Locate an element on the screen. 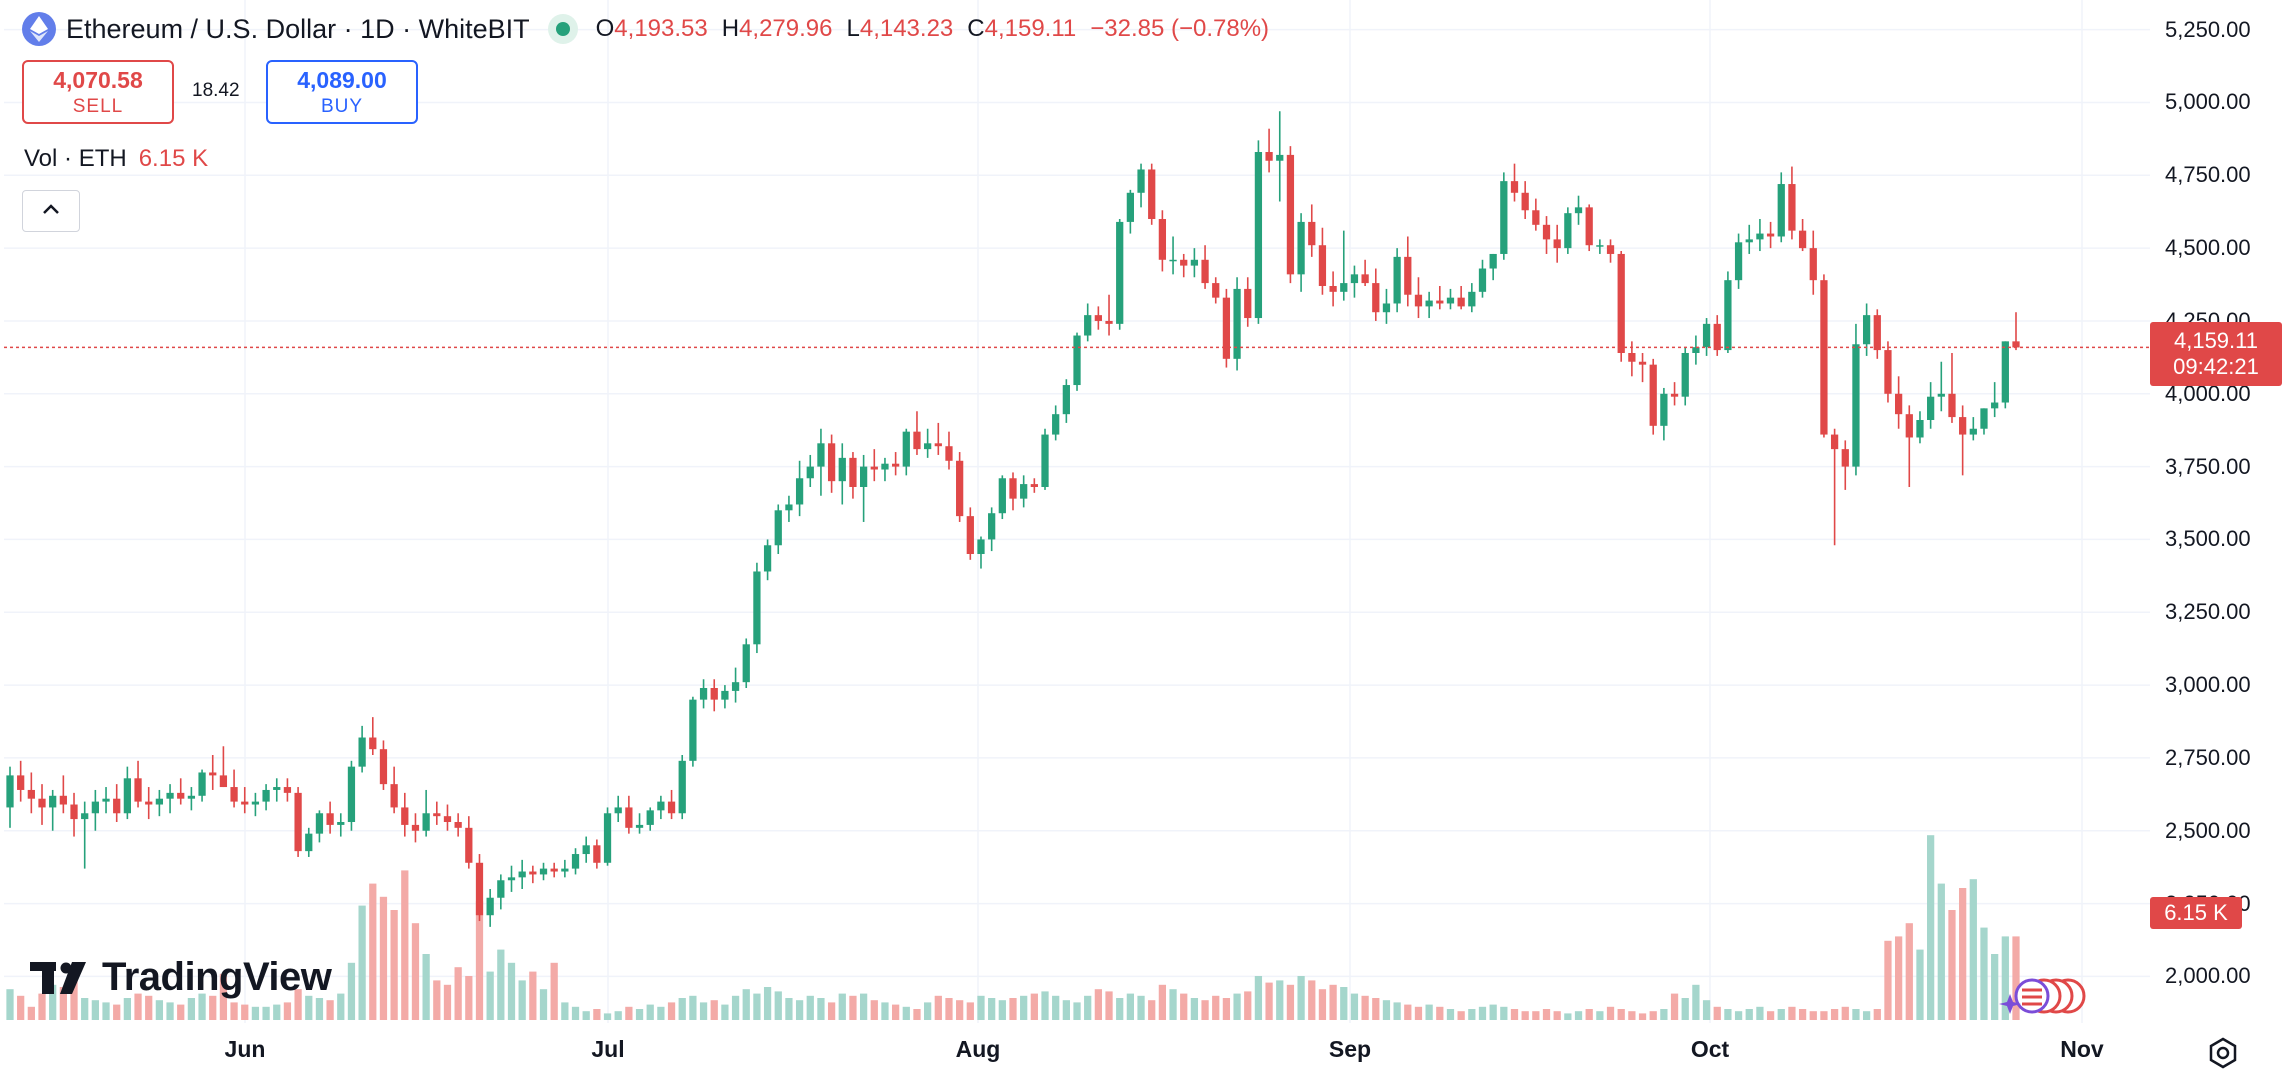 Image resolution: width=2294 pixels, height=1075 pixels. symbol-title: Ethereum / U.S. Dollar · 1D · WhiteBIT is located at coordinates (298, 28).